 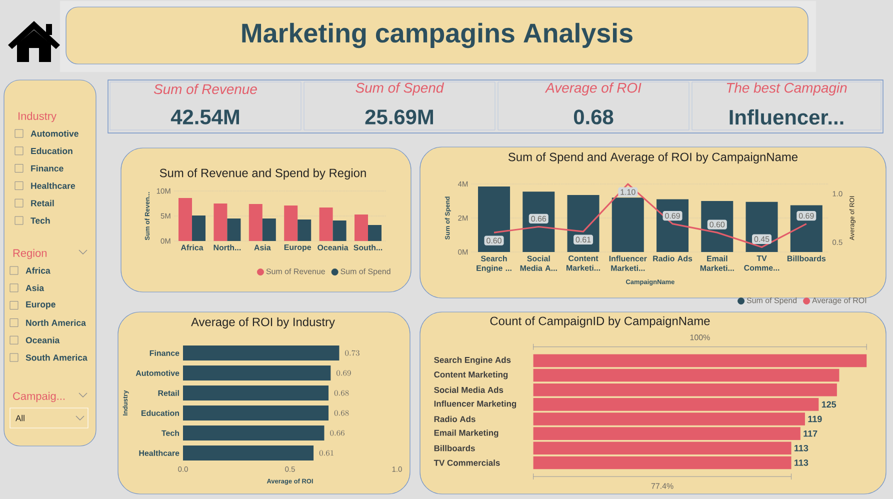 I want to click on text: Finance, so click(x=47, y=168).